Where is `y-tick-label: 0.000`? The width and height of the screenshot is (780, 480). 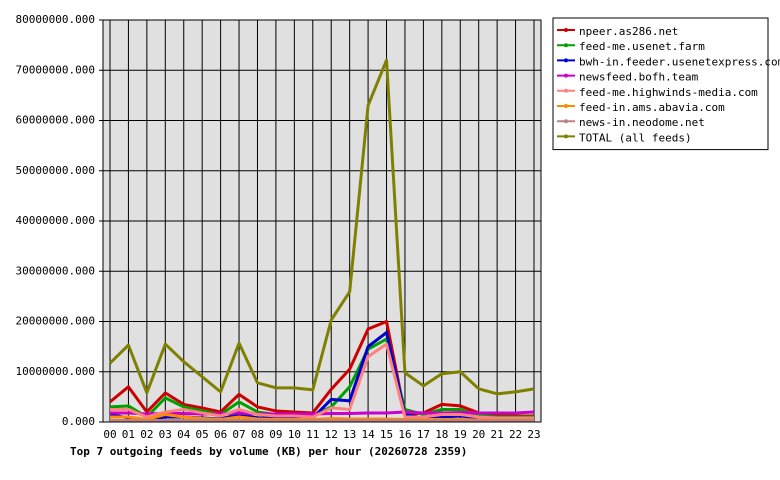 y-tick-label: 0.000 is located at coordinates (78, 421).